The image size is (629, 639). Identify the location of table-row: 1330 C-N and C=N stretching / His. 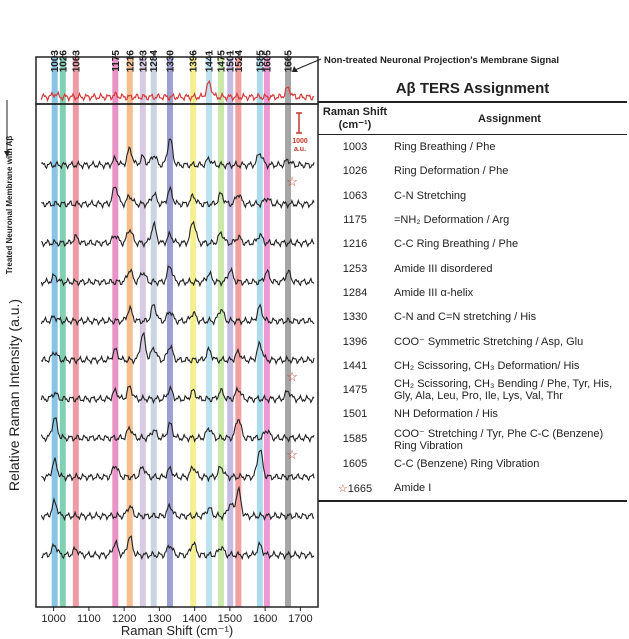
(472, 317).